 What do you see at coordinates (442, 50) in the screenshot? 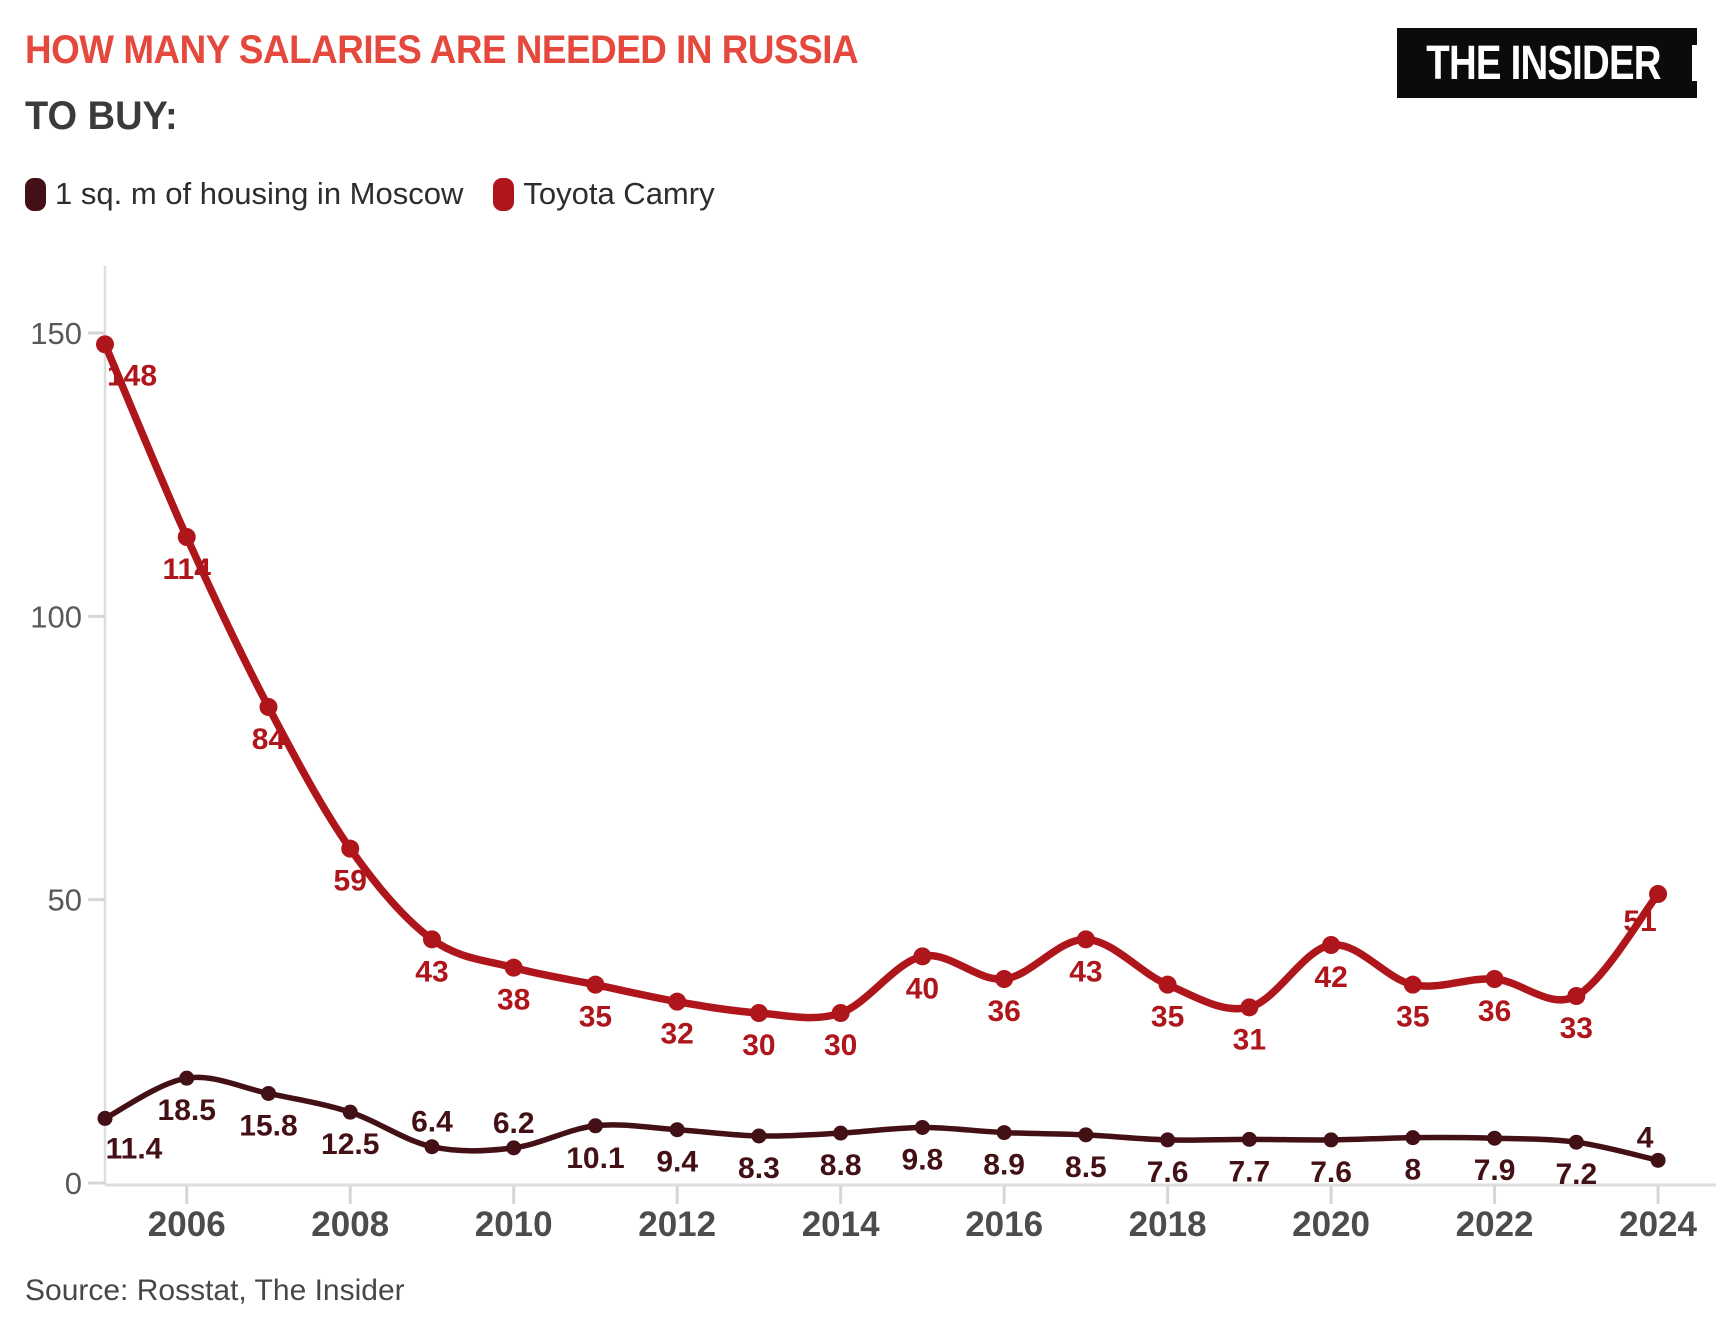
I see `page-title: HOW MANY SALARIES ARE NEEDED IN RUSSIA` at bounding box center [442, 50].